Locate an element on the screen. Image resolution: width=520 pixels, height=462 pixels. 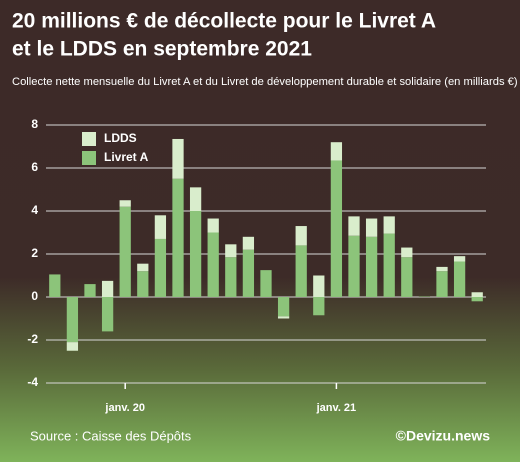
source: Source : Caisse des Dépôts is located at coordinates (111, 435).